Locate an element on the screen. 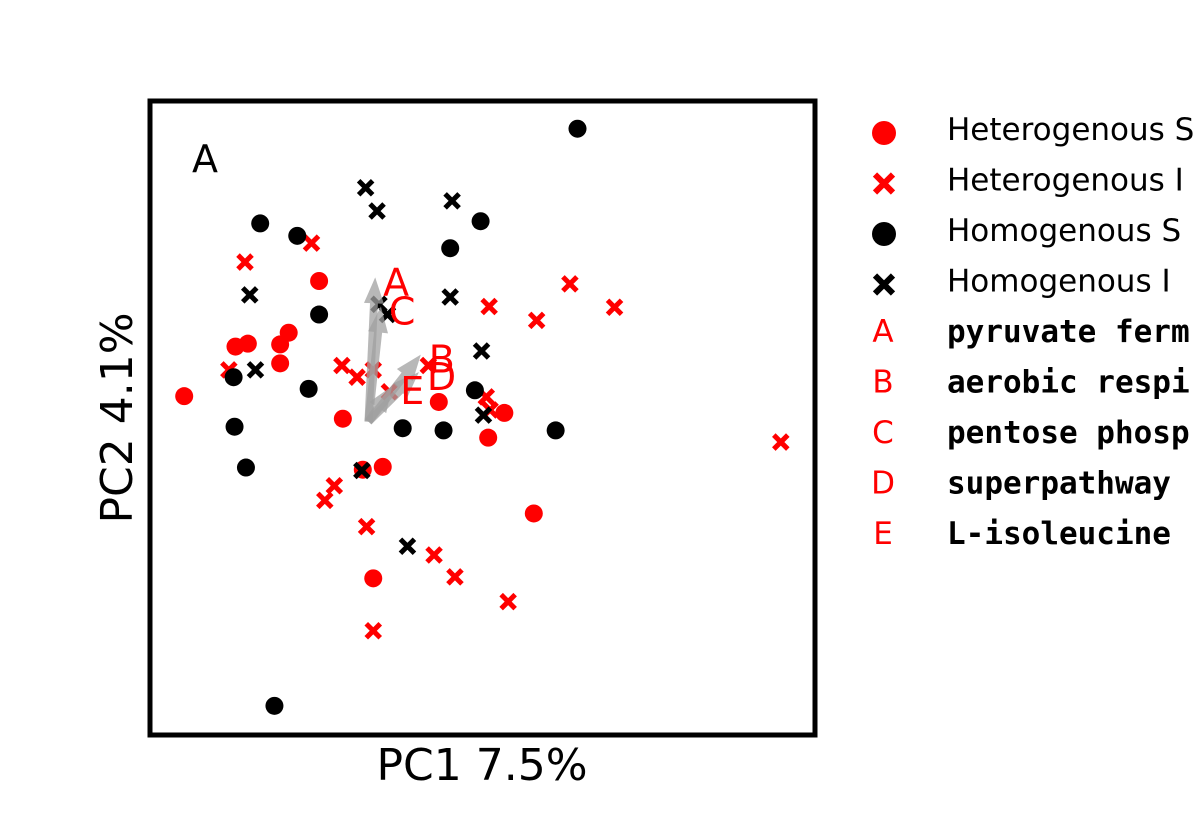 The image size is (1200, 840). loading-arrow-E is located at coordinates (379, 404).